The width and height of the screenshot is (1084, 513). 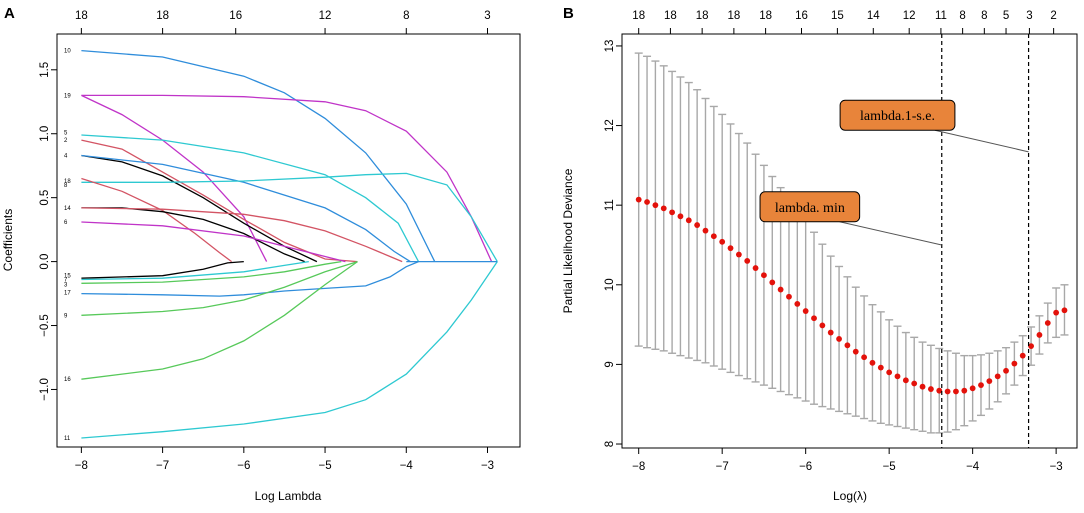 What do you see at coordinates (638, 467) in the screenshot?
I see `panel-b-x-tick-label: −8` at bounding box center [638, 467].